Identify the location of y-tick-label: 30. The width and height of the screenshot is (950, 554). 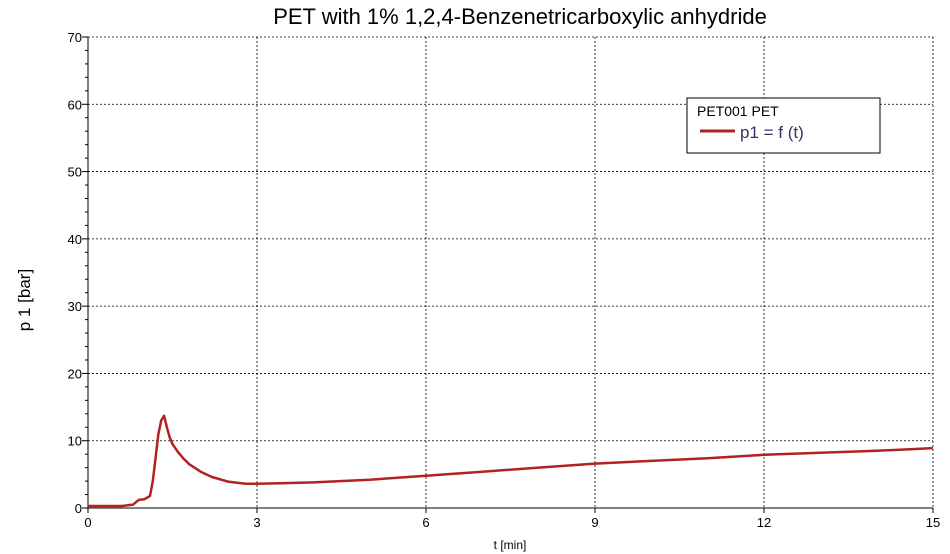
(75, 306).